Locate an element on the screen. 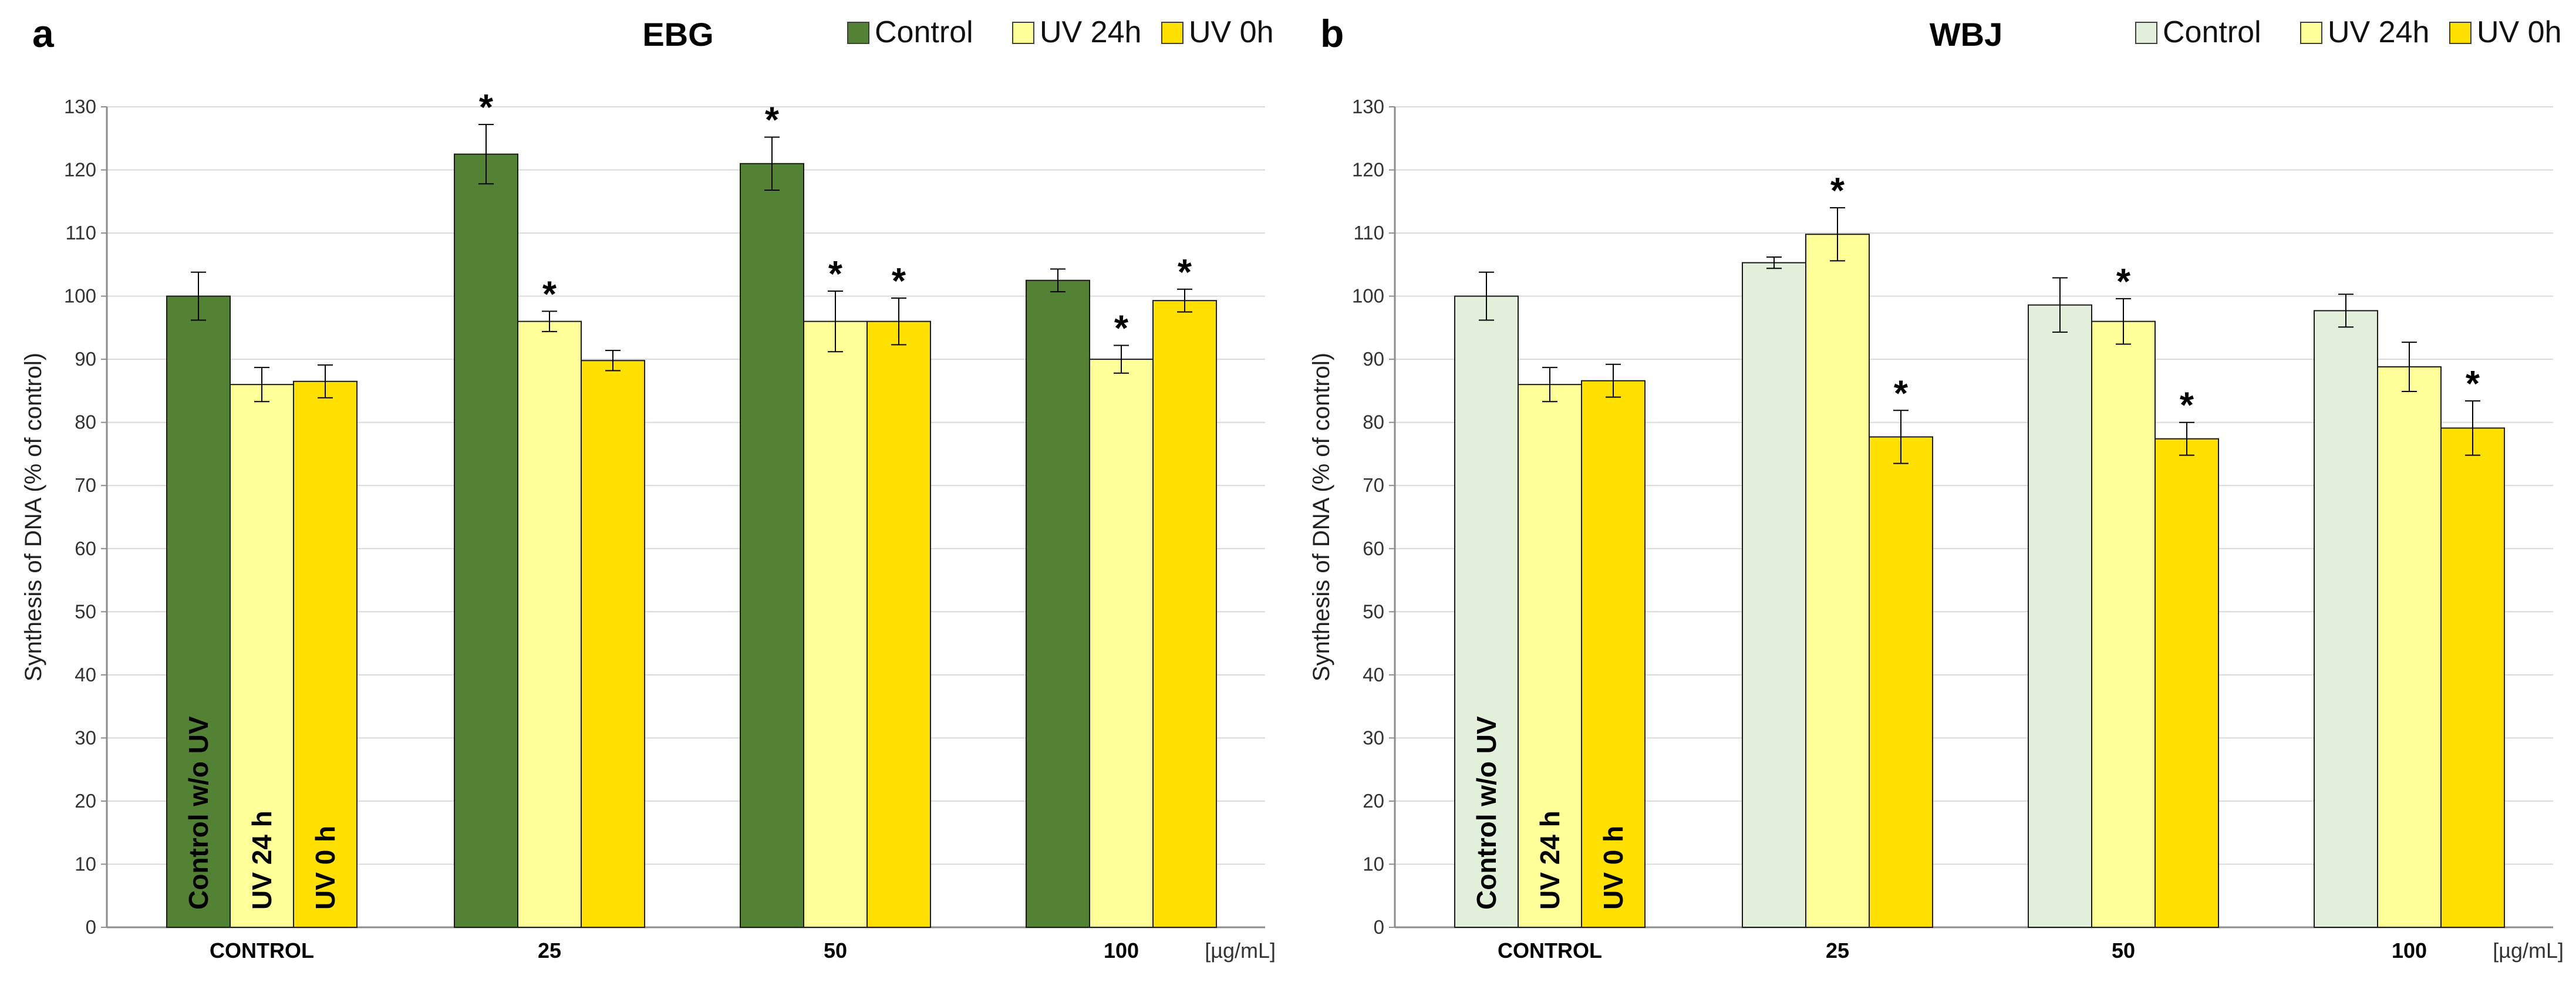 The image size is (2576, 986). x-category-label: 50 is located at coordinates (2123, 951).